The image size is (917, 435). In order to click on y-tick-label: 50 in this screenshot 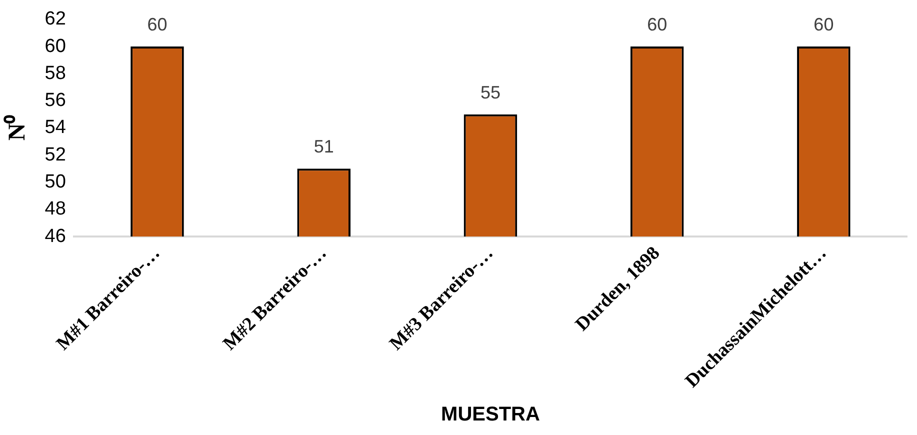, I will do `click(55, 181)`.